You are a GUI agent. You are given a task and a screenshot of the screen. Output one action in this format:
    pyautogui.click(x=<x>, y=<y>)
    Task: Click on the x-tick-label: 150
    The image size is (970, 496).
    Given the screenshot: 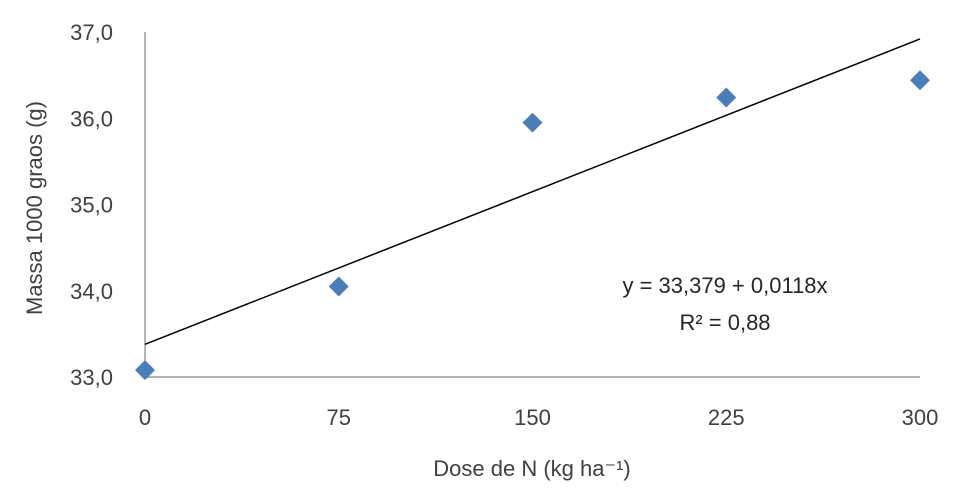 What is the action you would take?
    pyautogui.click(x=532, y=417)
    